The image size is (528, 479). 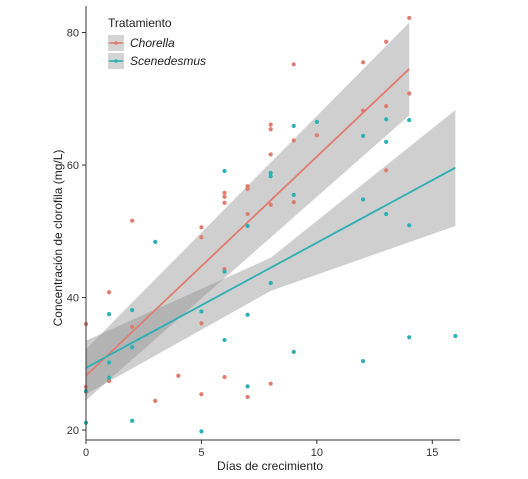 I want to click on y-tick-label: 80, so click(x=73, y=34).